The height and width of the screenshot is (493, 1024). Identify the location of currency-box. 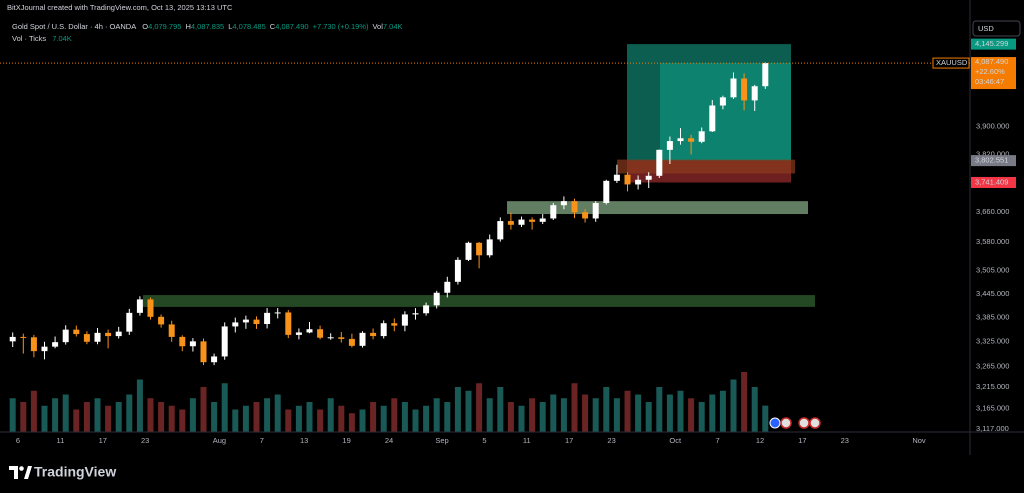
(996, 28).